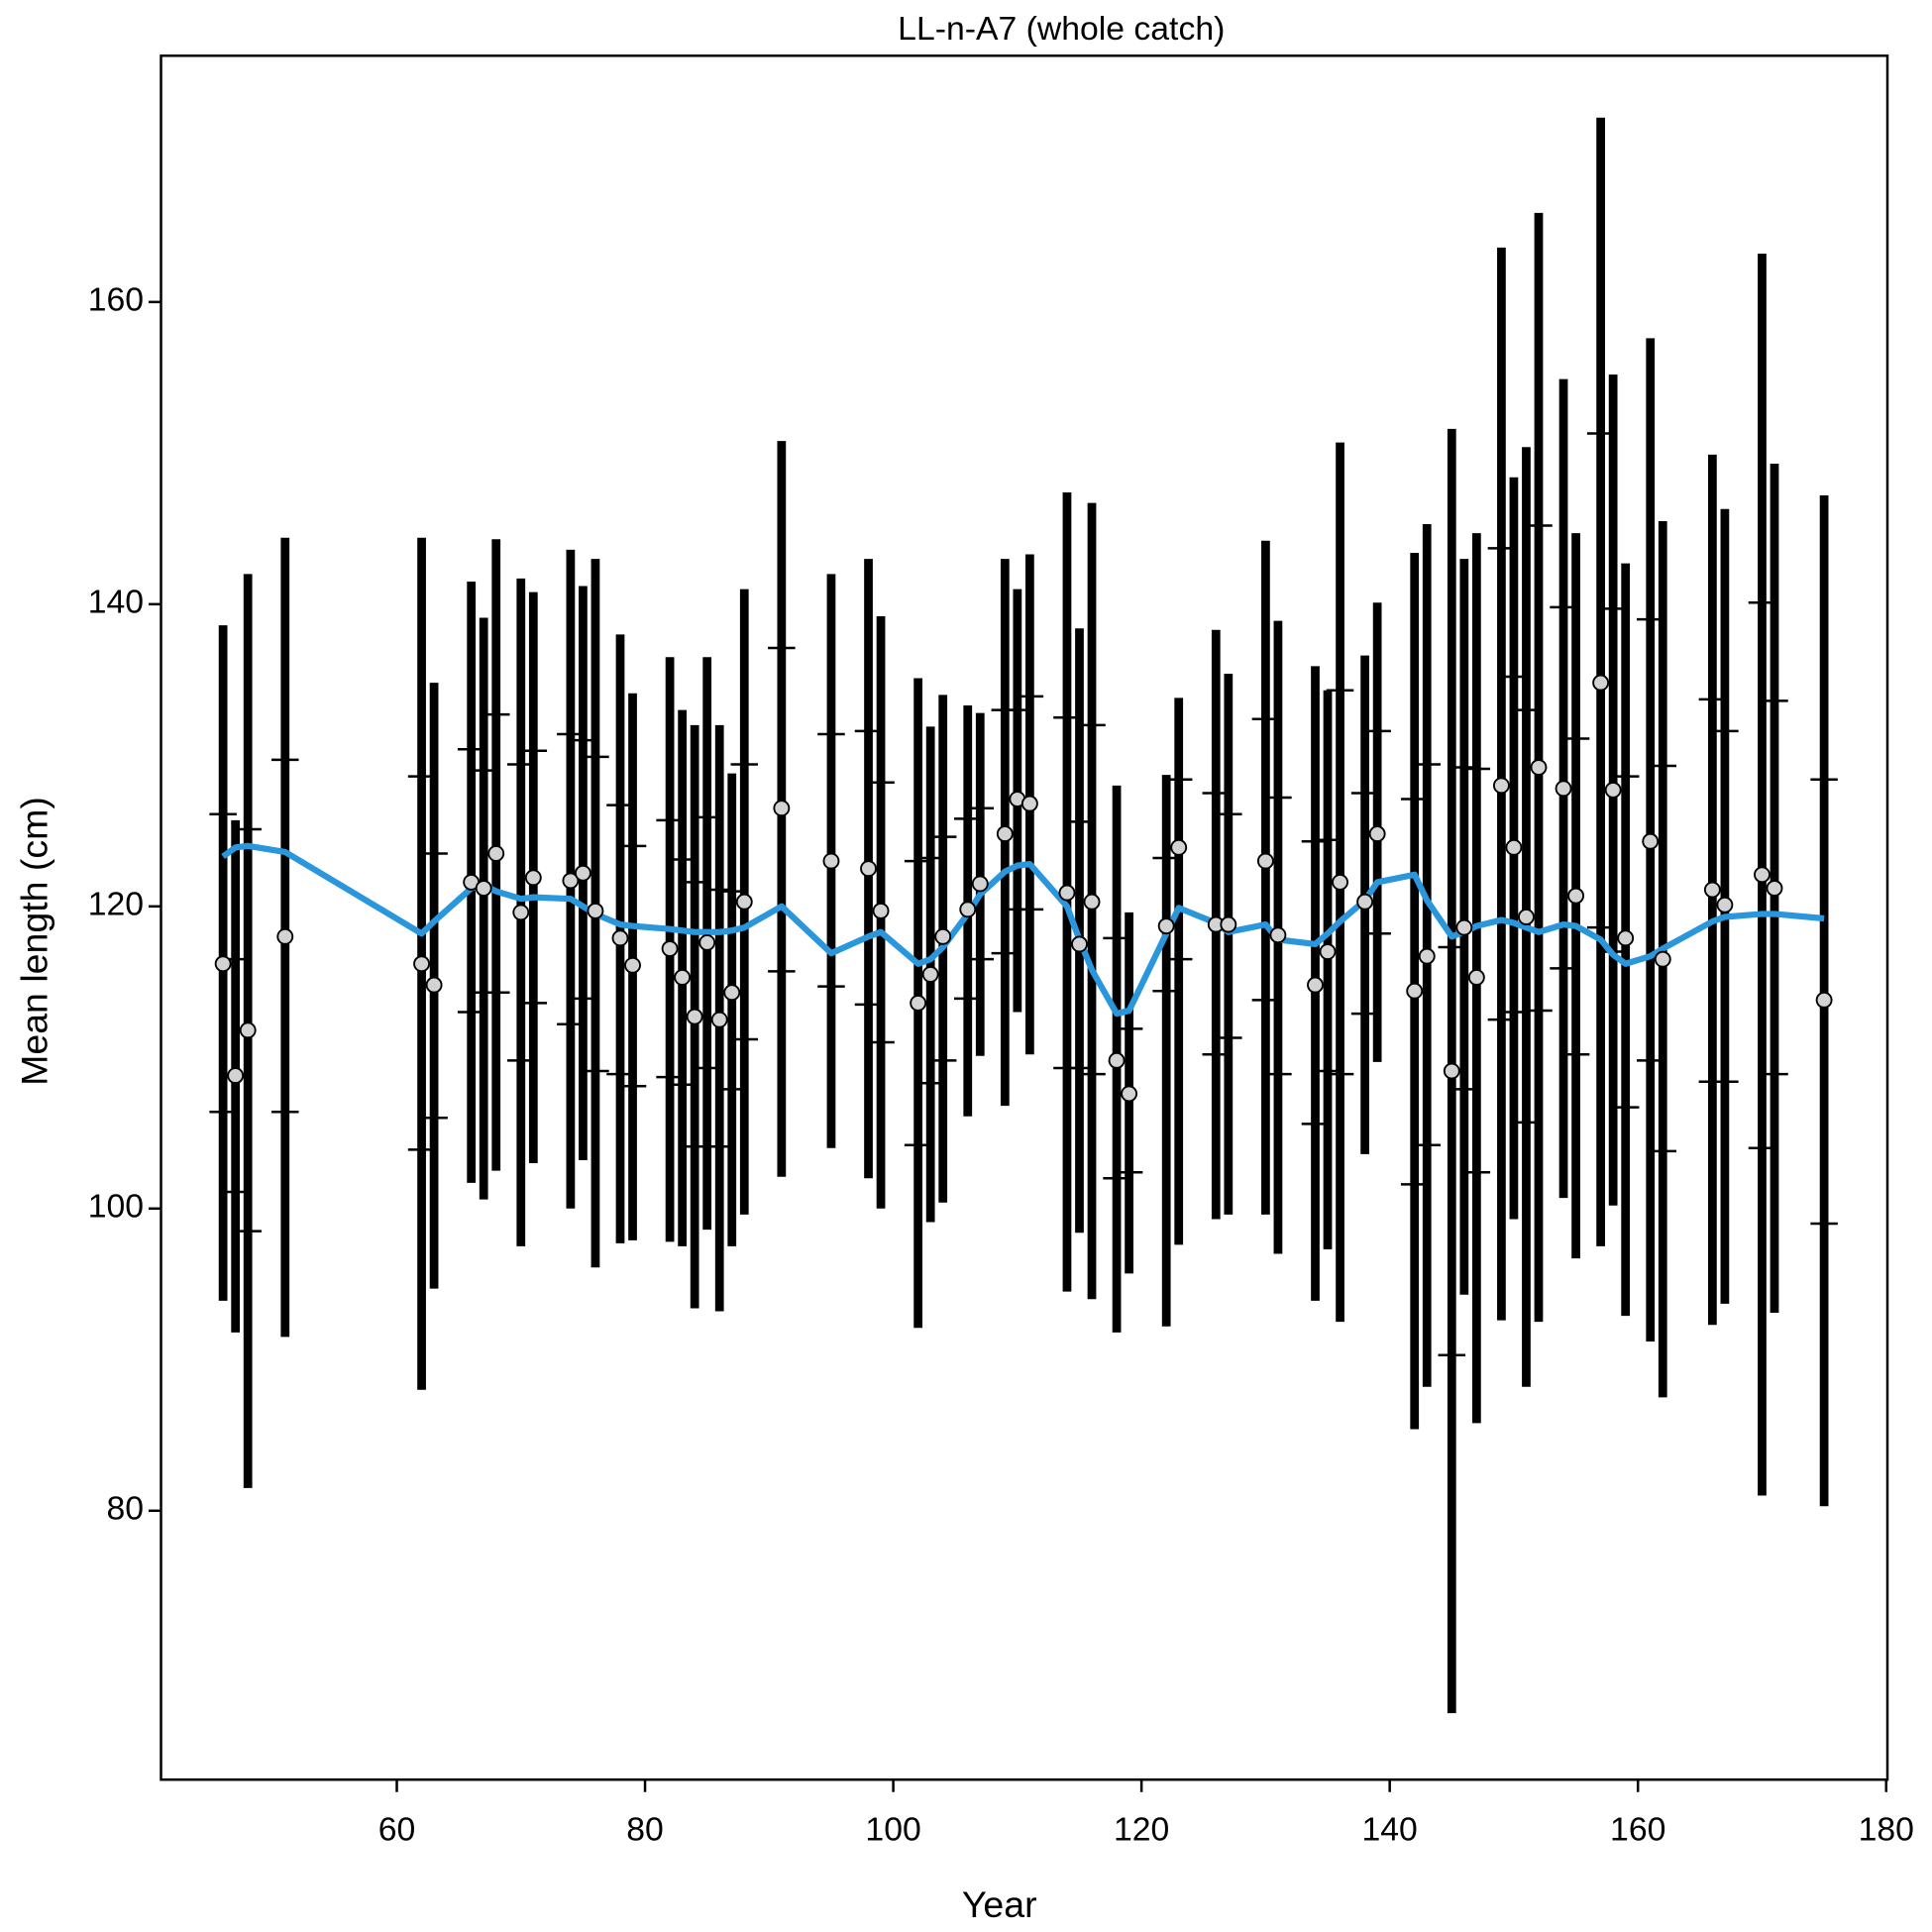 The height and width of the screenshot is (1932, 1932). Describe the element at coordinates (1638, 1830) in the screenshot. I see `x-tick-label: 160` at that location.